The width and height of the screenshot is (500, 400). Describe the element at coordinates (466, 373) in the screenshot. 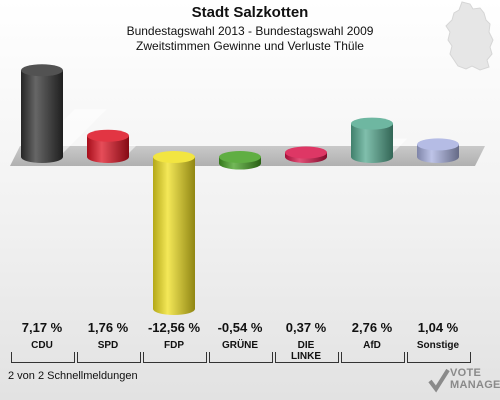

I see `logo-line-1: VOTE` at that location.